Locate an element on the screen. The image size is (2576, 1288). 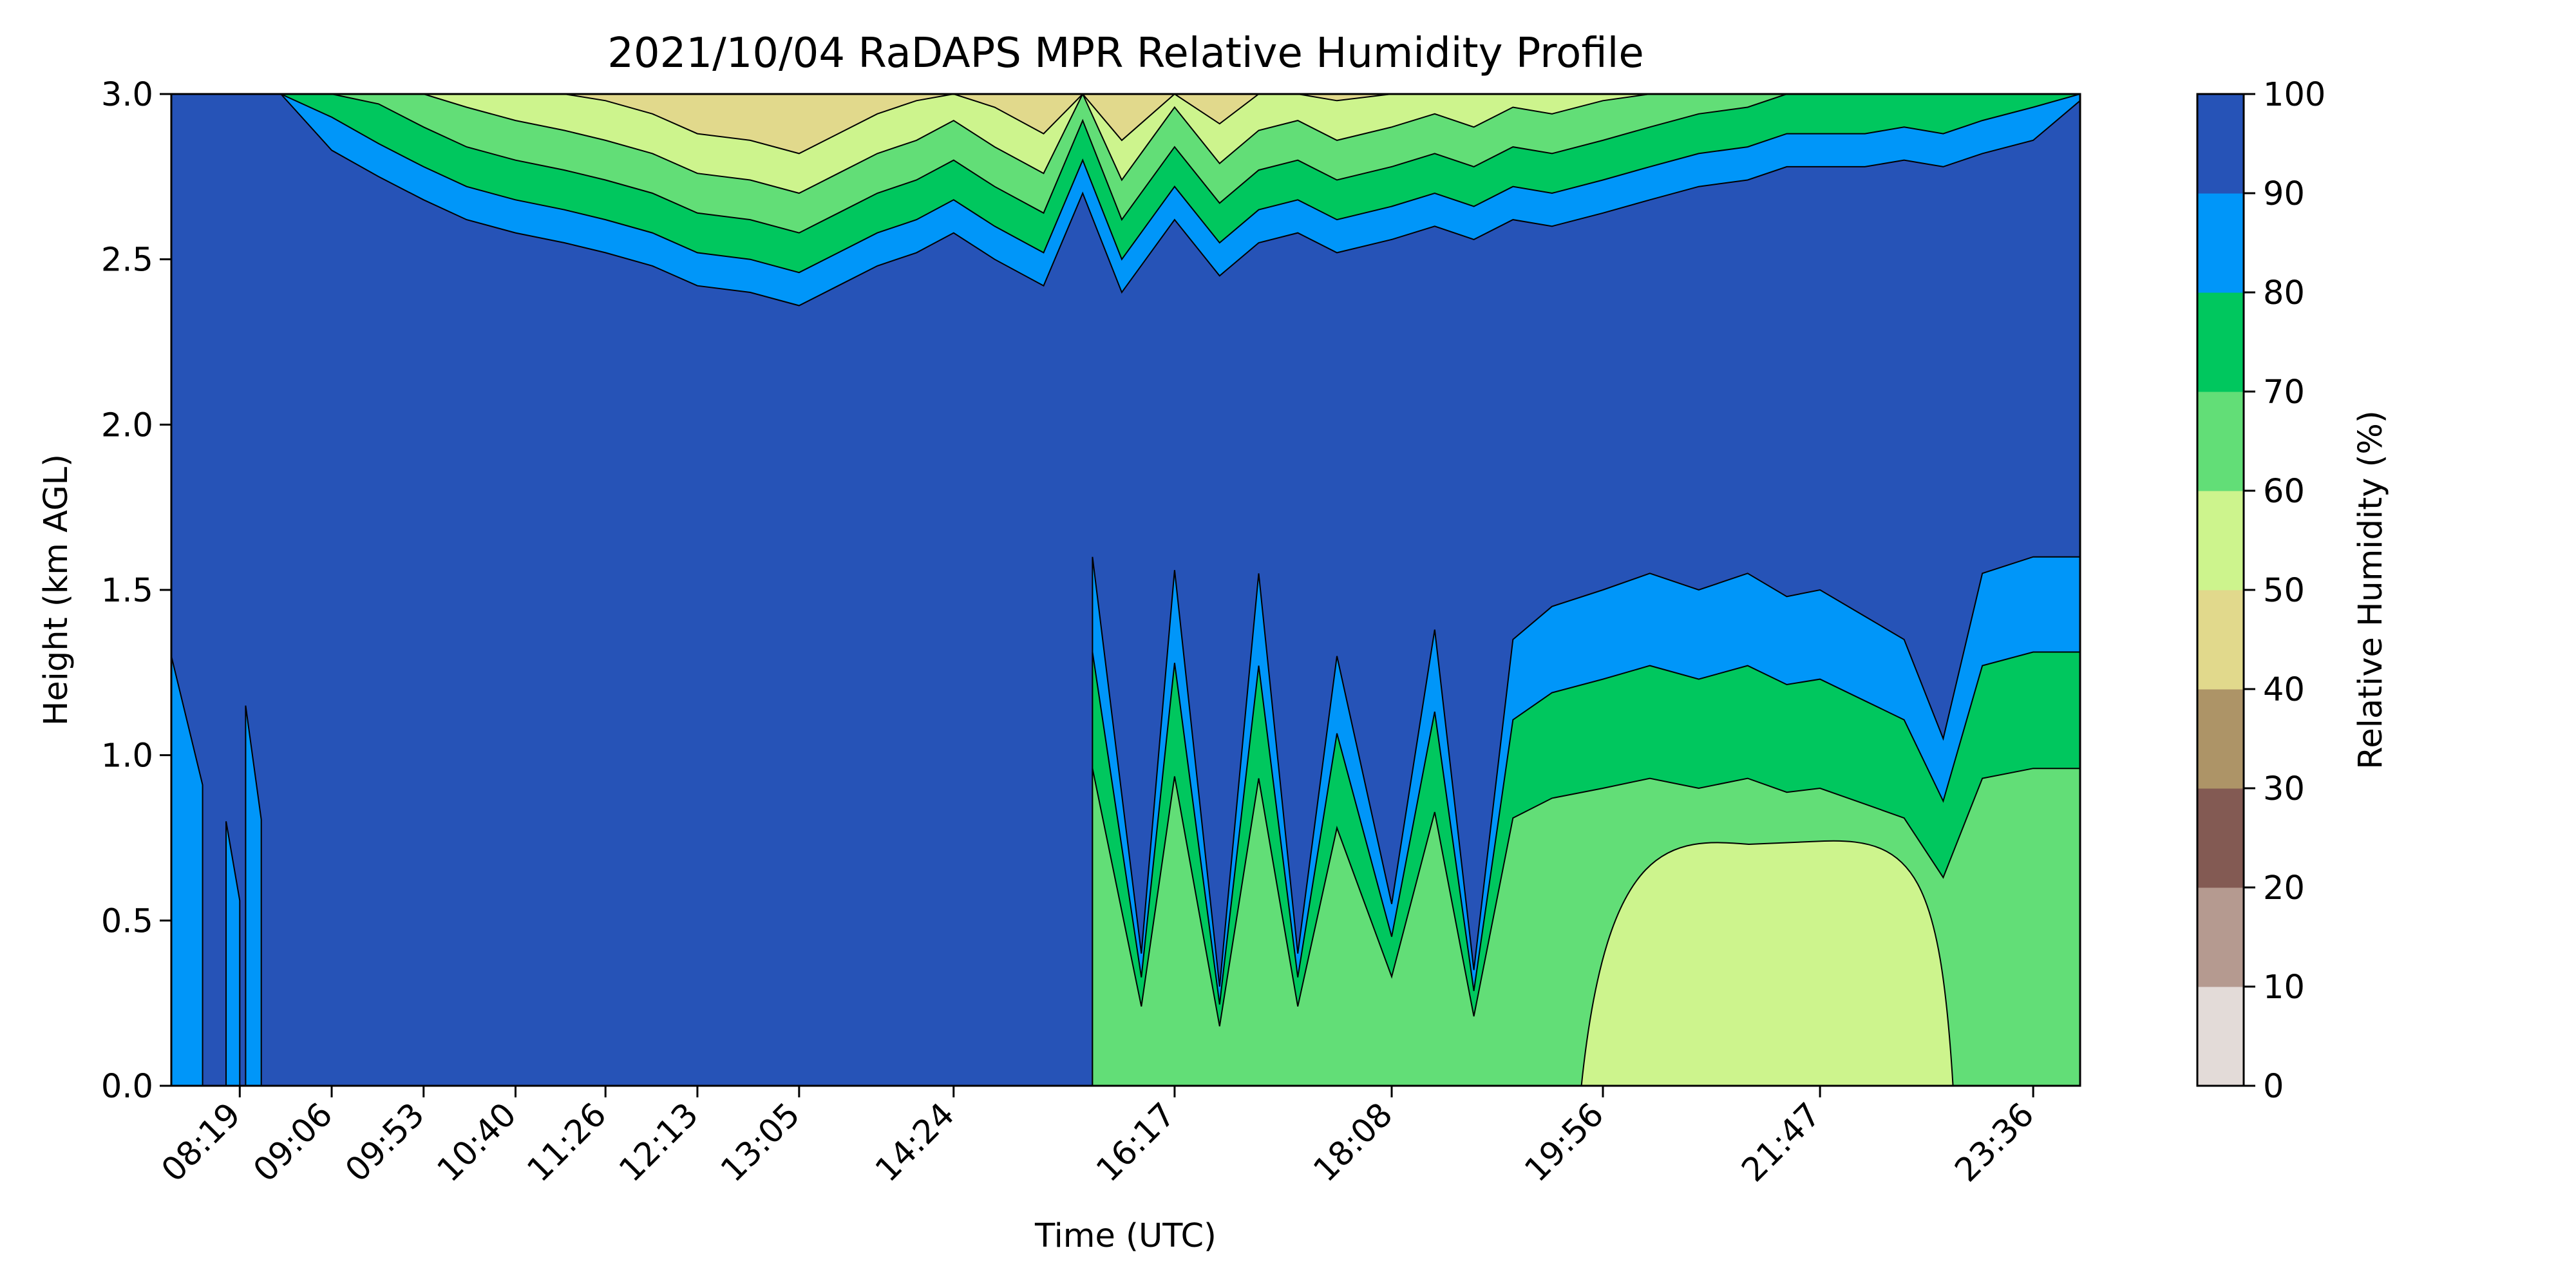
colorbar-tick-label: 60 is located at coordinates (2284, 492).